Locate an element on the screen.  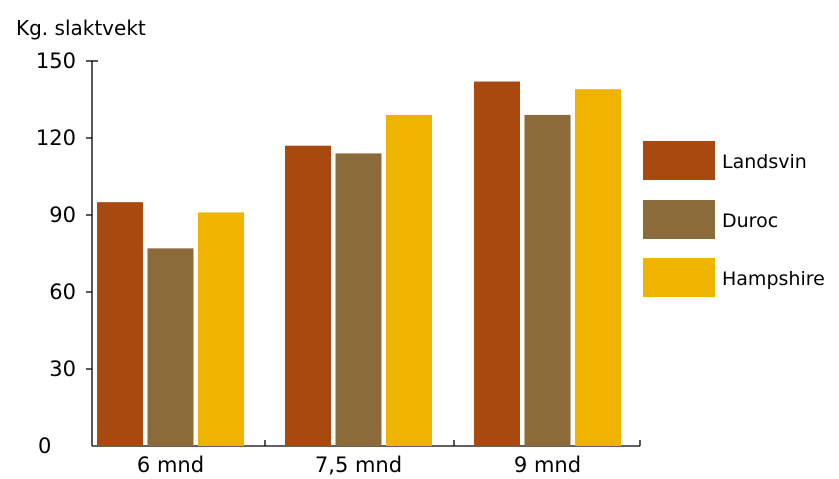
x-category-label: 6 mnd is located at coordinates (170, 464).